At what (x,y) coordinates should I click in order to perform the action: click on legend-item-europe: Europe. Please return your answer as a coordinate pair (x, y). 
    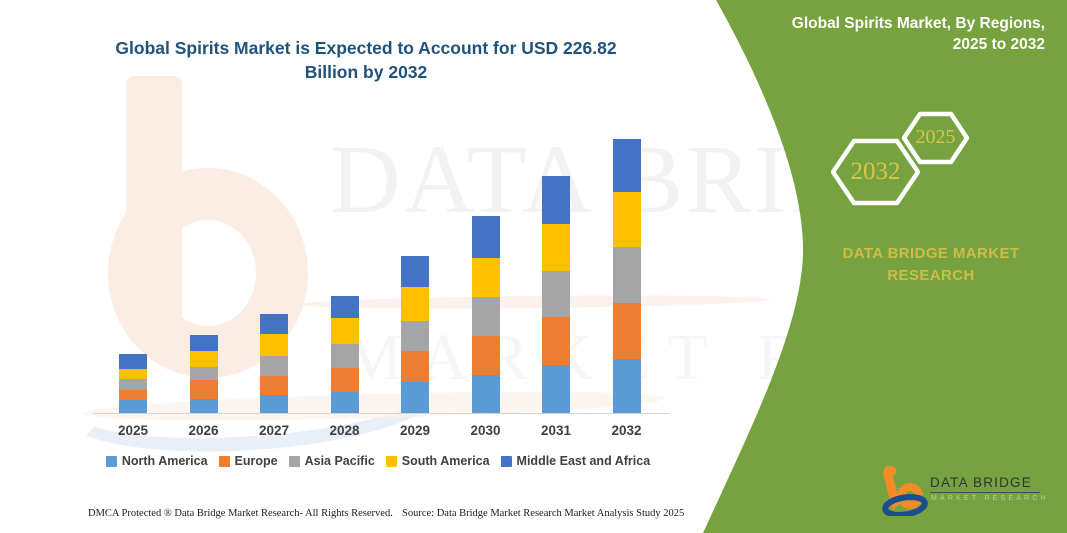
    Looking at the image, I should click on (248, 461).